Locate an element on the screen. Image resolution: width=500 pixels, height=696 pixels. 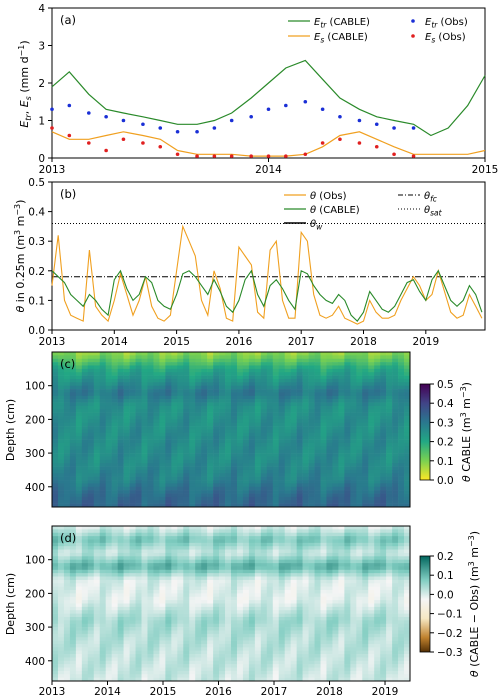
legend-marker-etr-obs is located at coordinates (413, 21).